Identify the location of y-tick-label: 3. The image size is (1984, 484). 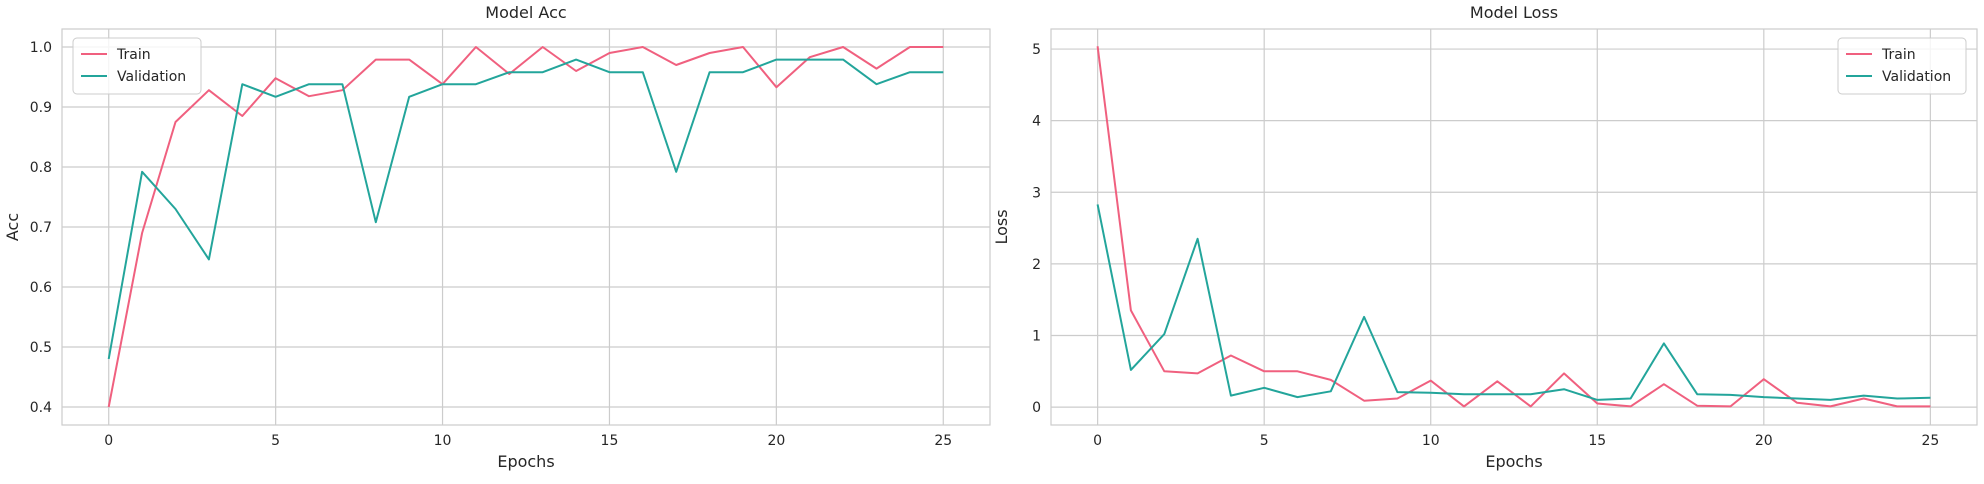
(1036, 193).